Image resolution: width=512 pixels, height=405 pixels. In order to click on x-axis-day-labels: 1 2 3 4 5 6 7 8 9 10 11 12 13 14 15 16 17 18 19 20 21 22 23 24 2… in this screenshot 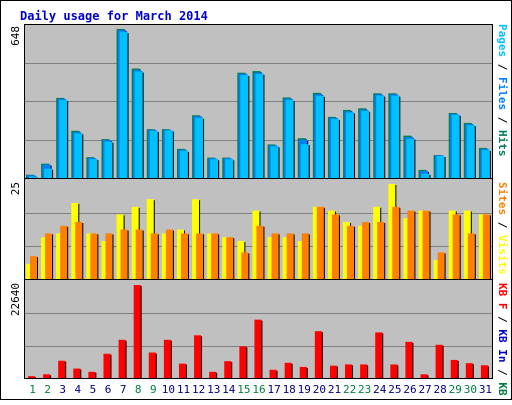, I will do `click(260, 389)`.